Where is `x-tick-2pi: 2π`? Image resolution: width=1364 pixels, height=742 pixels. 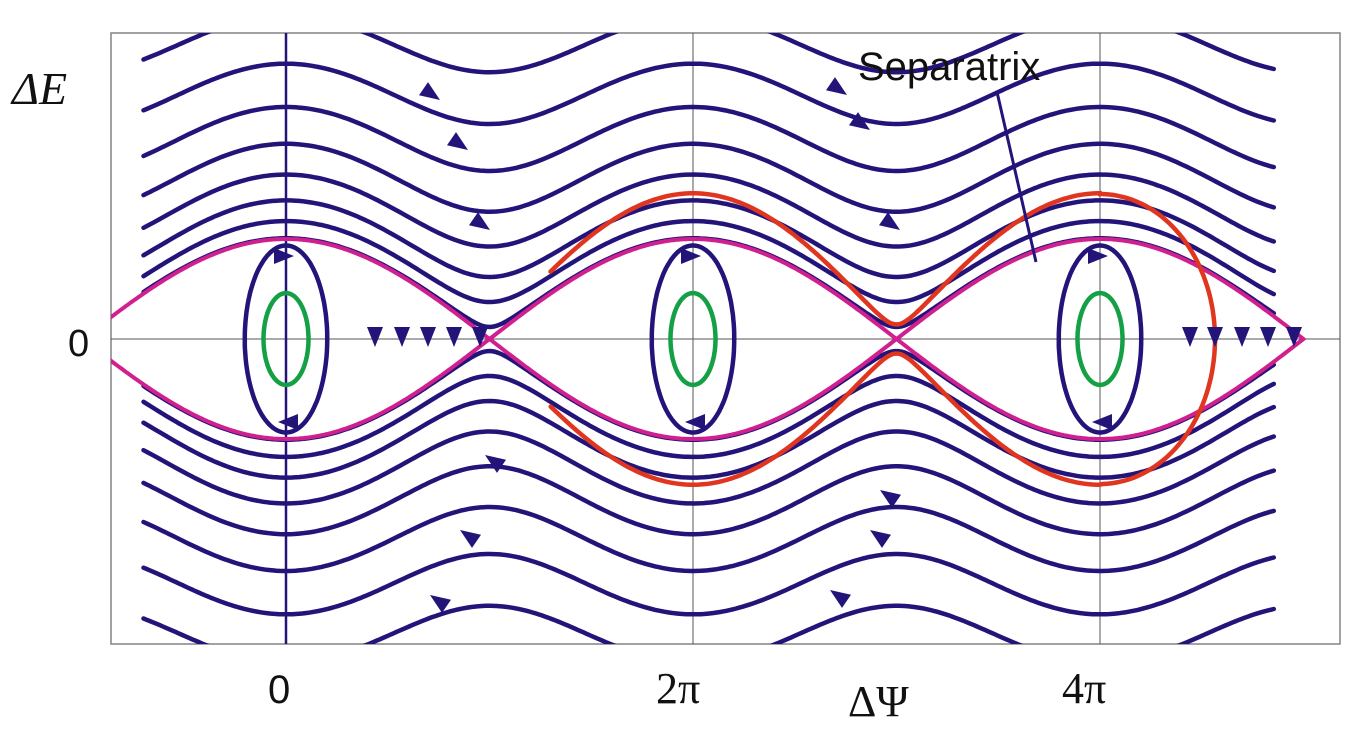 x-tick-2pi: 2π is located at coordinates (678, 688).